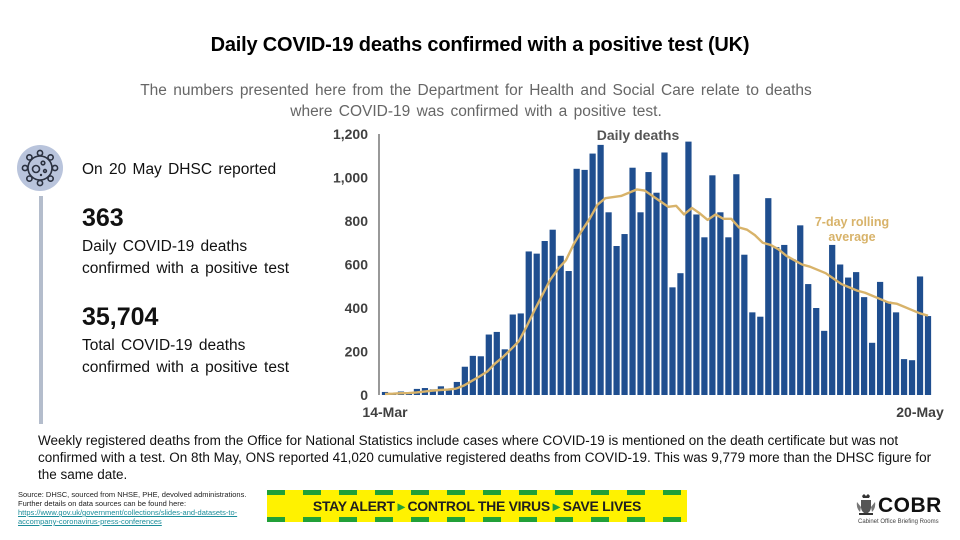 Image resolution: width=960 pixels, height=540 pixels. Describe the element at coordinates (385, 412) in the screenshot. I see `x-start-label: 14-Mar` at that location.